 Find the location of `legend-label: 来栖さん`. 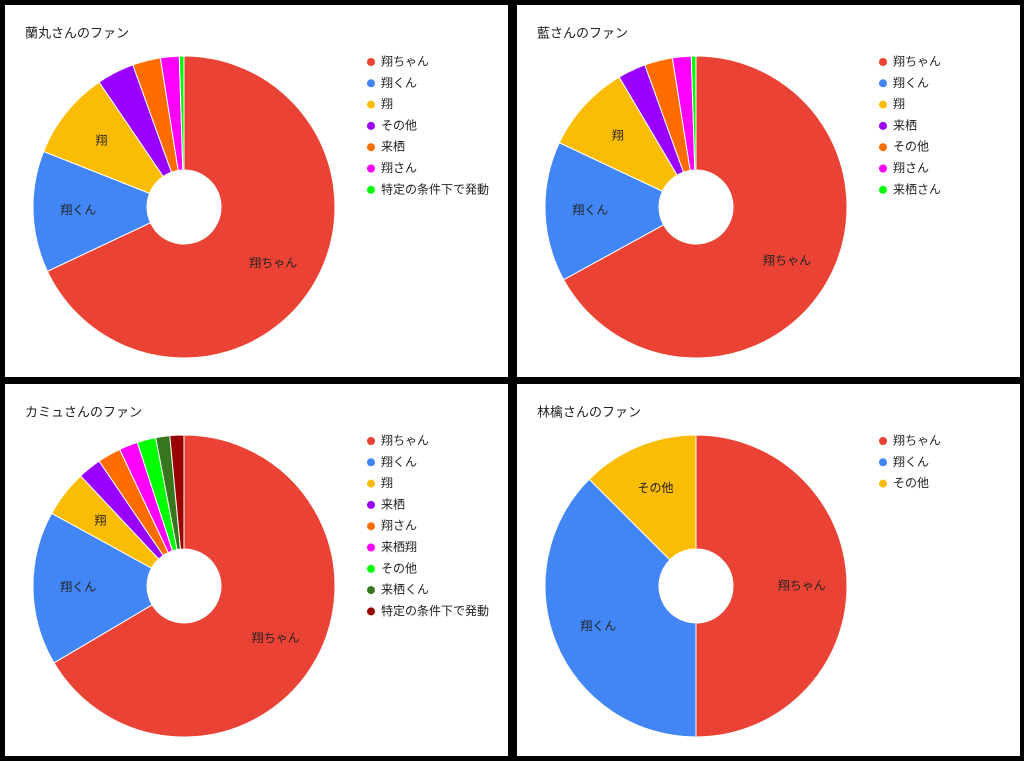

legend-label: 来栖さん is located at coordinates (917, 188).